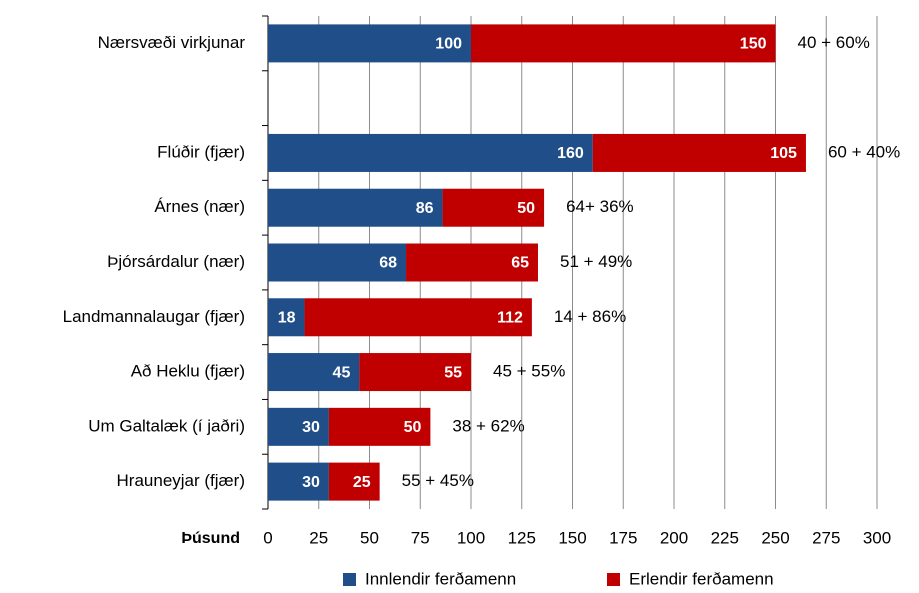  Describe the element at coordinates (520, 263) in the screenshot. I see `data-label: 65` at that location.